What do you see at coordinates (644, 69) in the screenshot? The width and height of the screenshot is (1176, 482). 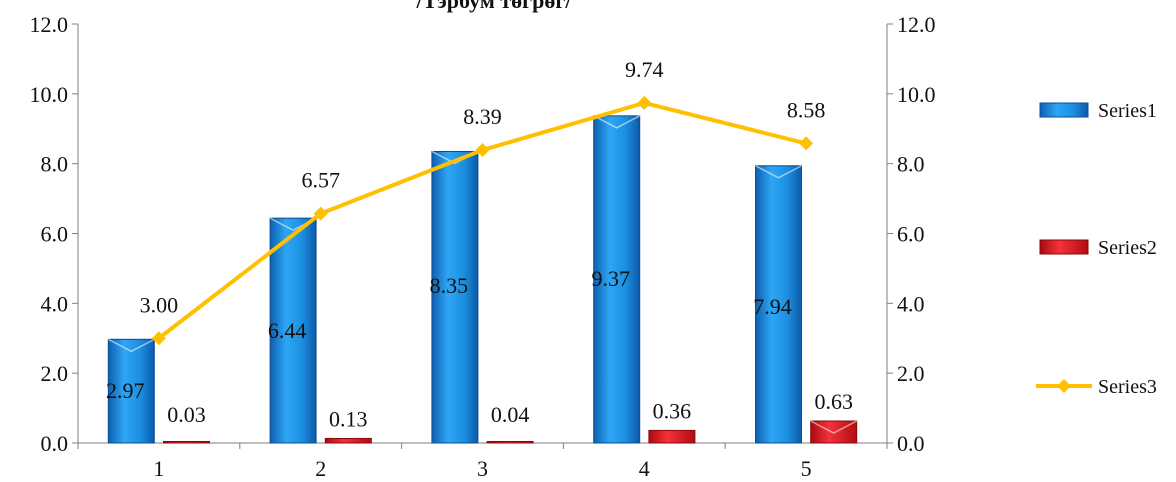 I see `data-label-series3: 9.74` at bounding box center [644, 69].